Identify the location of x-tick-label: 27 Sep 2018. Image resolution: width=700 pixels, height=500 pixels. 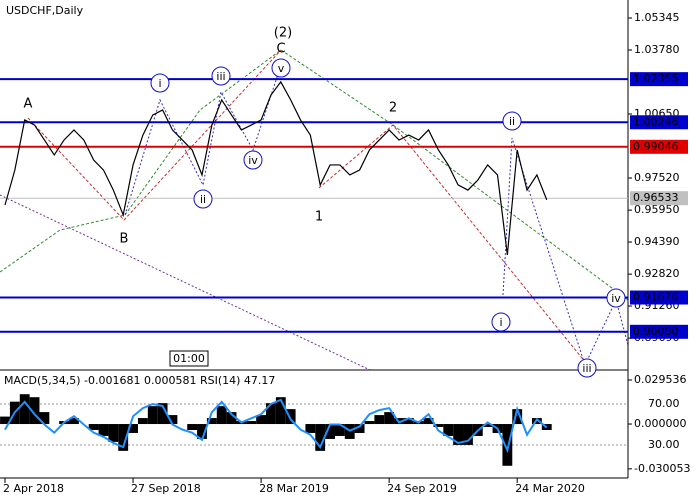
(166, 488).